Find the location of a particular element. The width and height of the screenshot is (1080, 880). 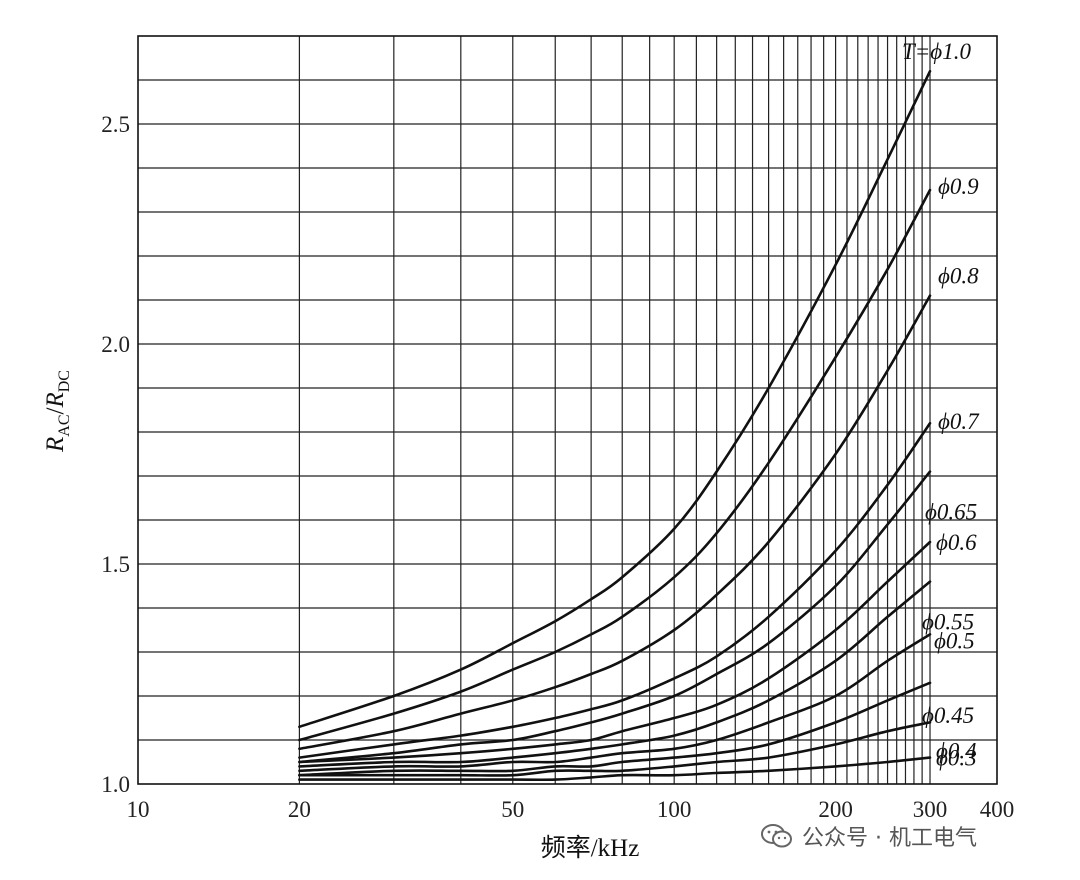

y-axis-label: RAC/RDC is located at coordinates (58, 415).